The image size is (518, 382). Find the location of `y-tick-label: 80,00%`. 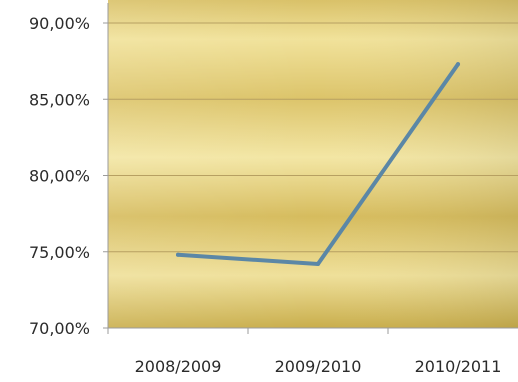

y-tick-label: 80,00% is located at coordinates (59, 176).